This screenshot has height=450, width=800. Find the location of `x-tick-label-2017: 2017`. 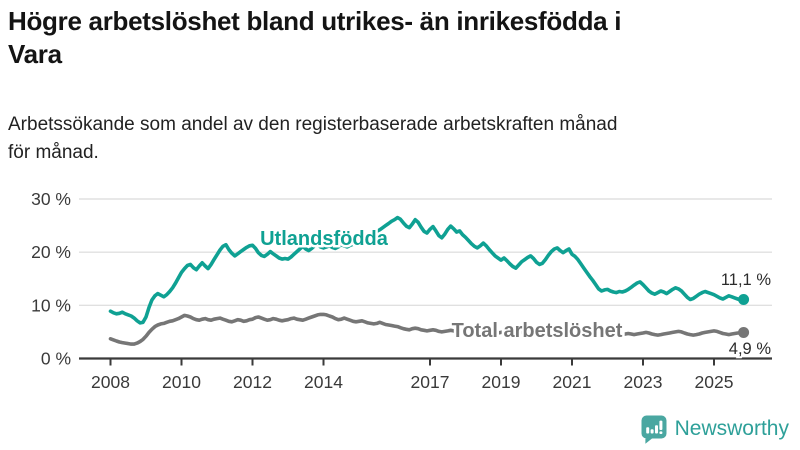

x-tick-label-2017: 2017 is located at coordinates (430, 382).